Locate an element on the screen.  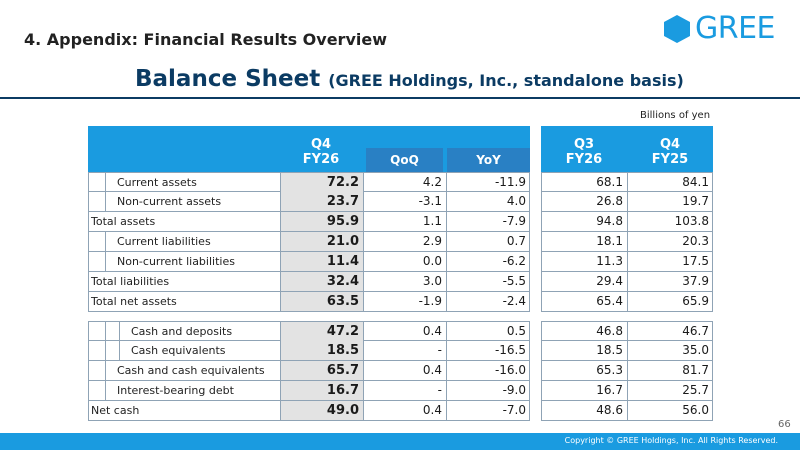
value-q4fy26: 47.2 is located at coordinates (322, 331).